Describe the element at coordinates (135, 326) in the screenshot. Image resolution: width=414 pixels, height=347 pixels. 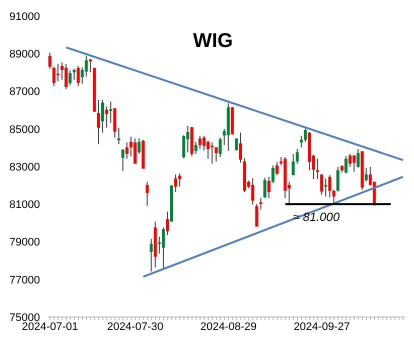
I see `x-tick-label: 2024-07-30` at that location.